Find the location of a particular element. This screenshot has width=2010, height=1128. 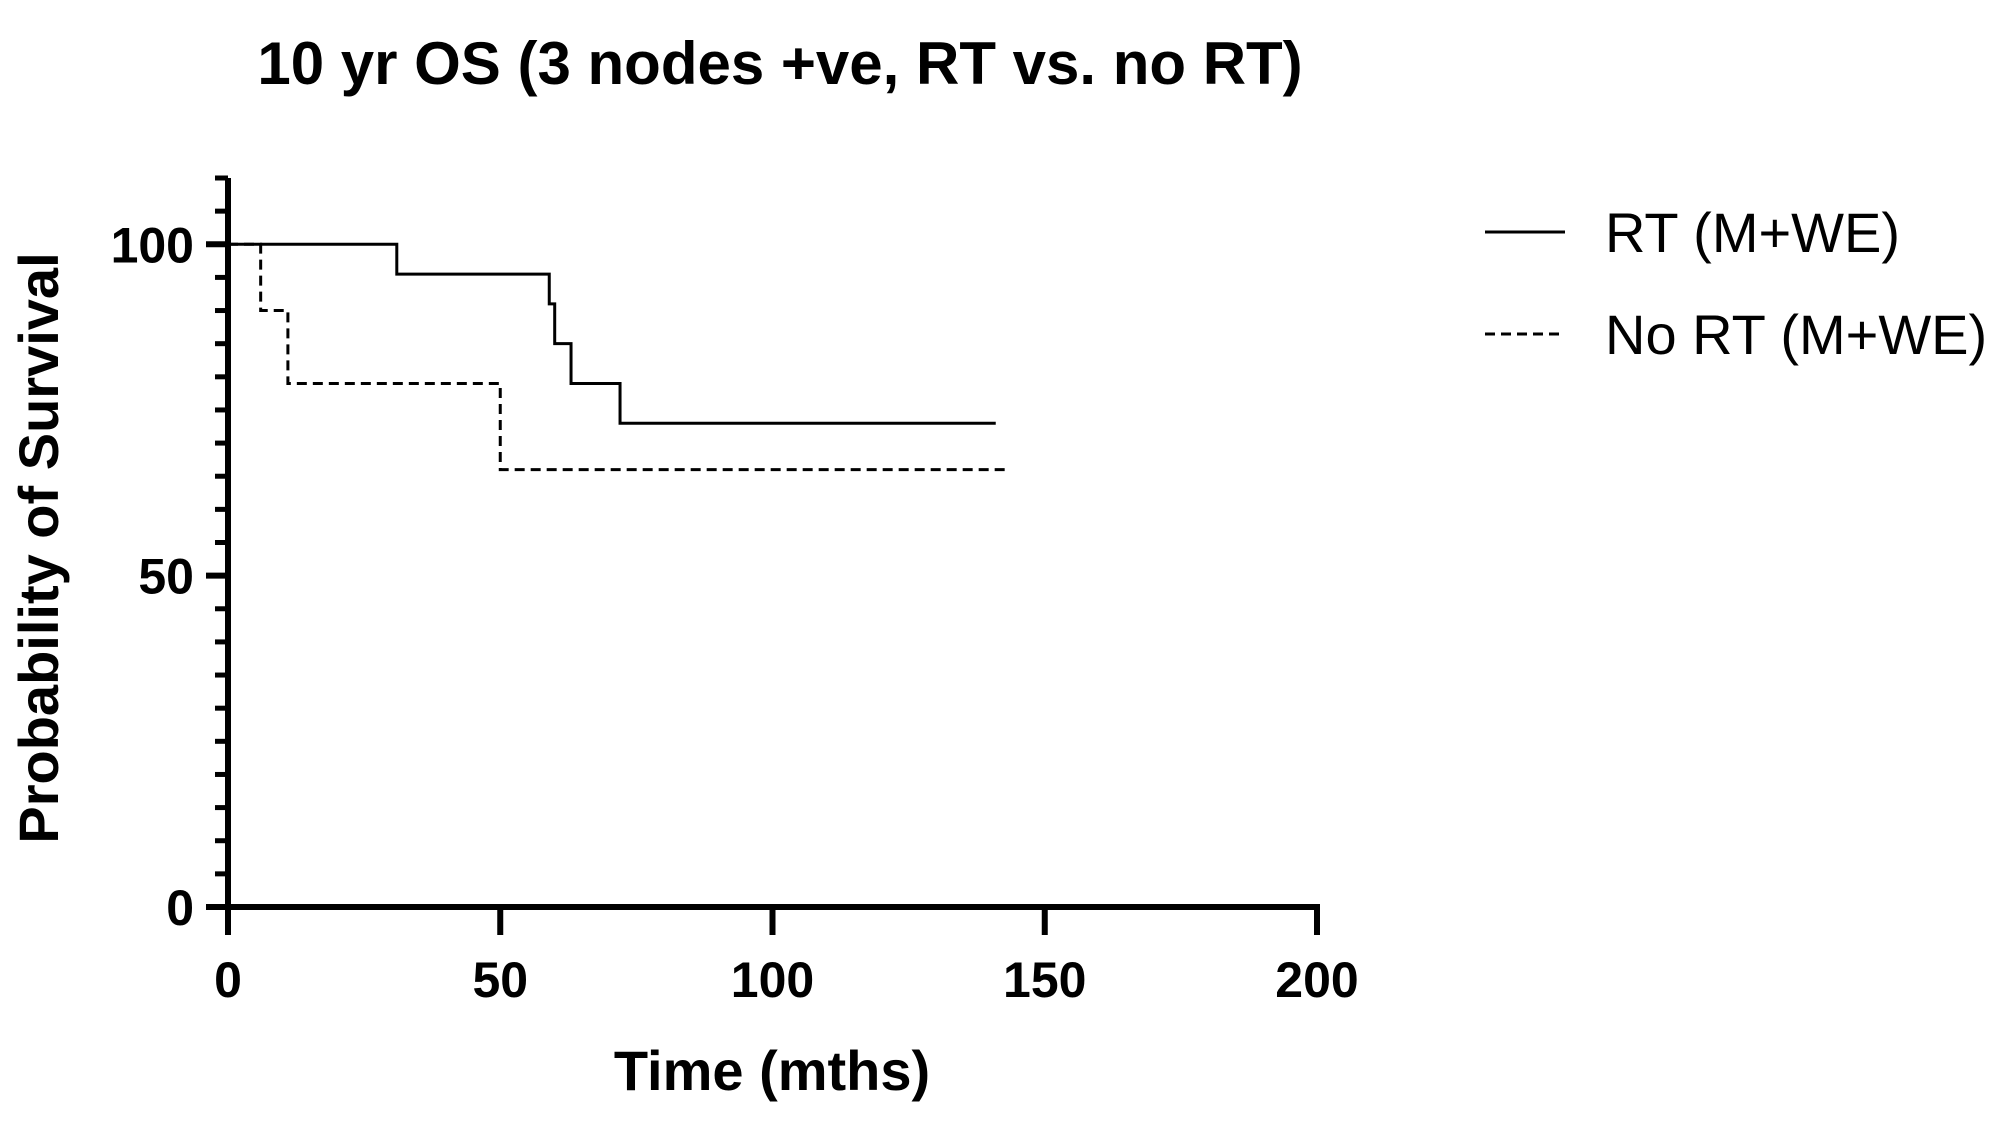

legend: RT (M+WE) No RT (M+WE) is located at coordinates (1736, 283).